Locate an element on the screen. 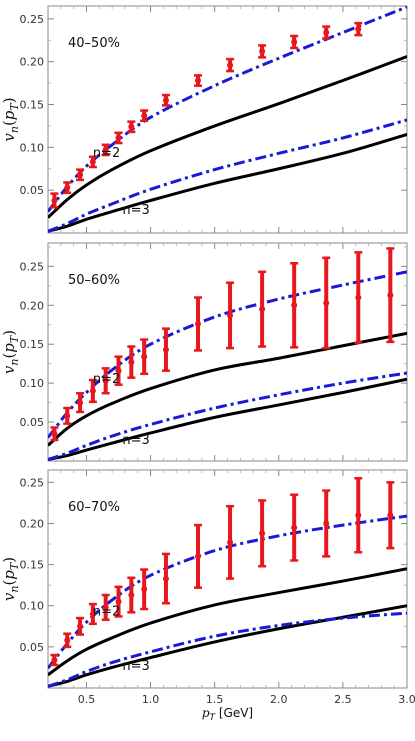 This screenshot has width=415, height=741. x-tick-label: 0.5 is located at coordinates (87, 699).